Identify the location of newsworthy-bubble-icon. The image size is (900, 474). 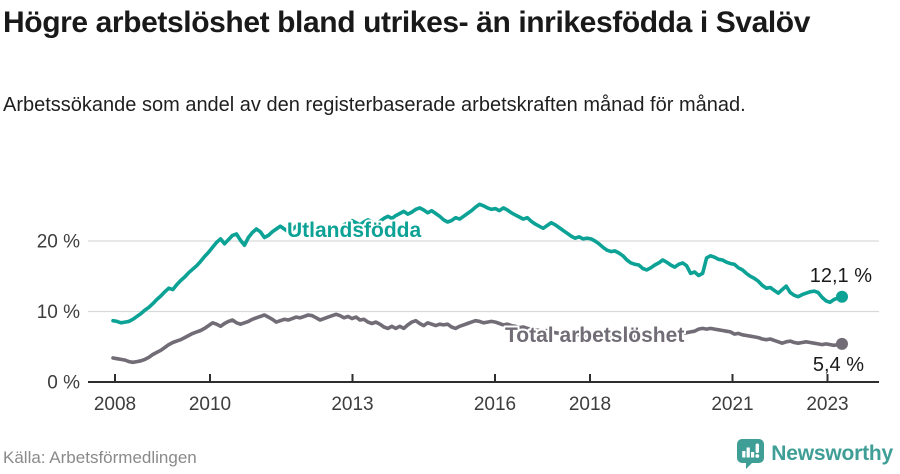
(751, 454).